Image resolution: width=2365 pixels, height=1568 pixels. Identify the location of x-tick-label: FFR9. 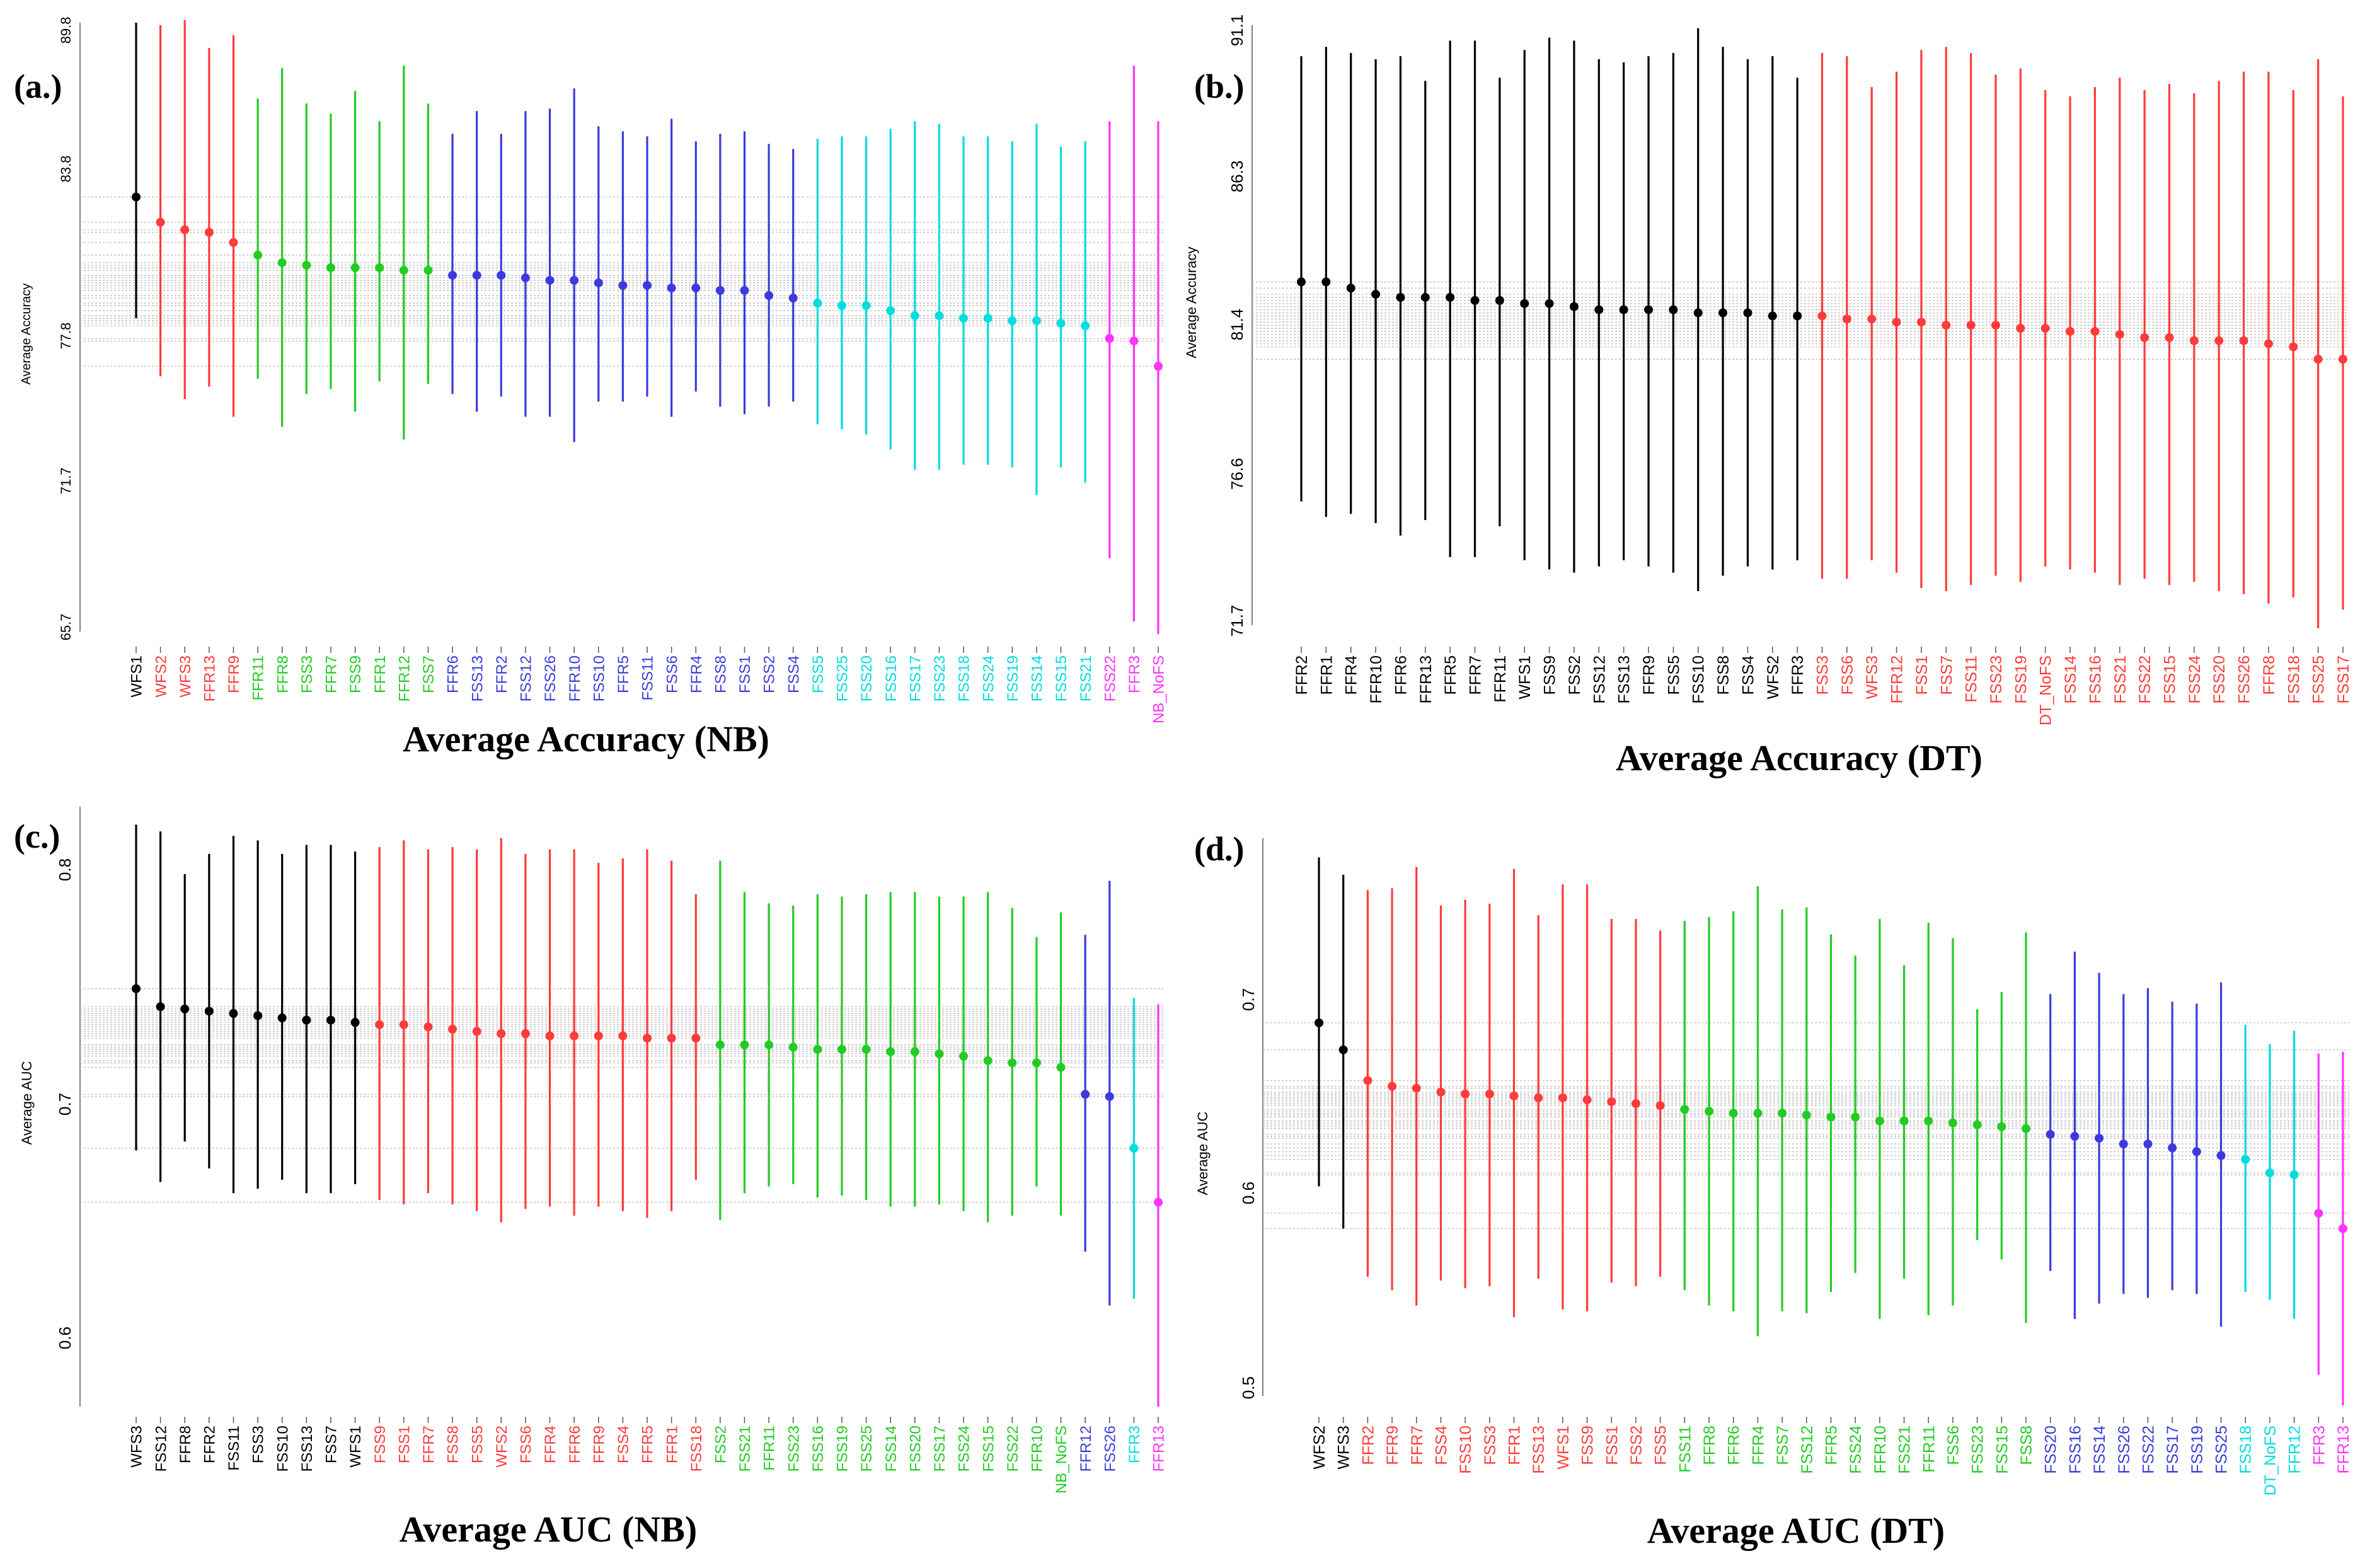
(1392, 1445).